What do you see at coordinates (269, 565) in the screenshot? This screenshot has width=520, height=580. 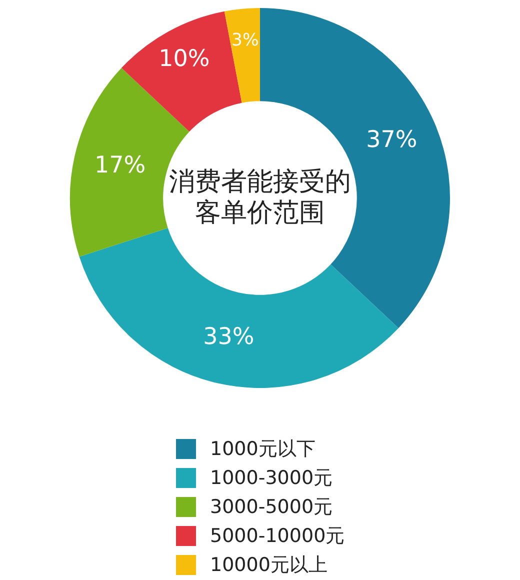 I see `legend-label: 10000元以上` at bounding box center [269, 565].